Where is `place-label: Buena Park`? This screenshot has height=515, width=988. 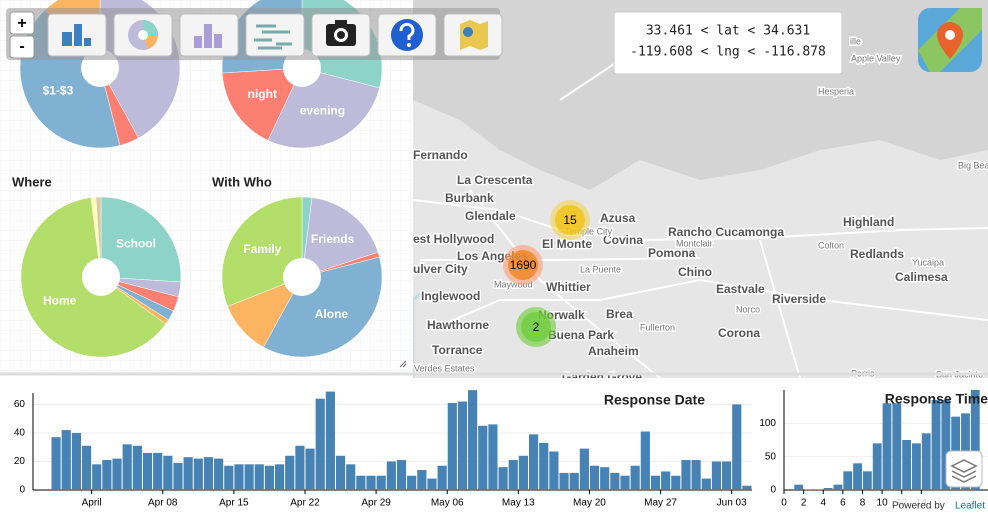 place-label: Buena Park is located at coordinates (581, 335).